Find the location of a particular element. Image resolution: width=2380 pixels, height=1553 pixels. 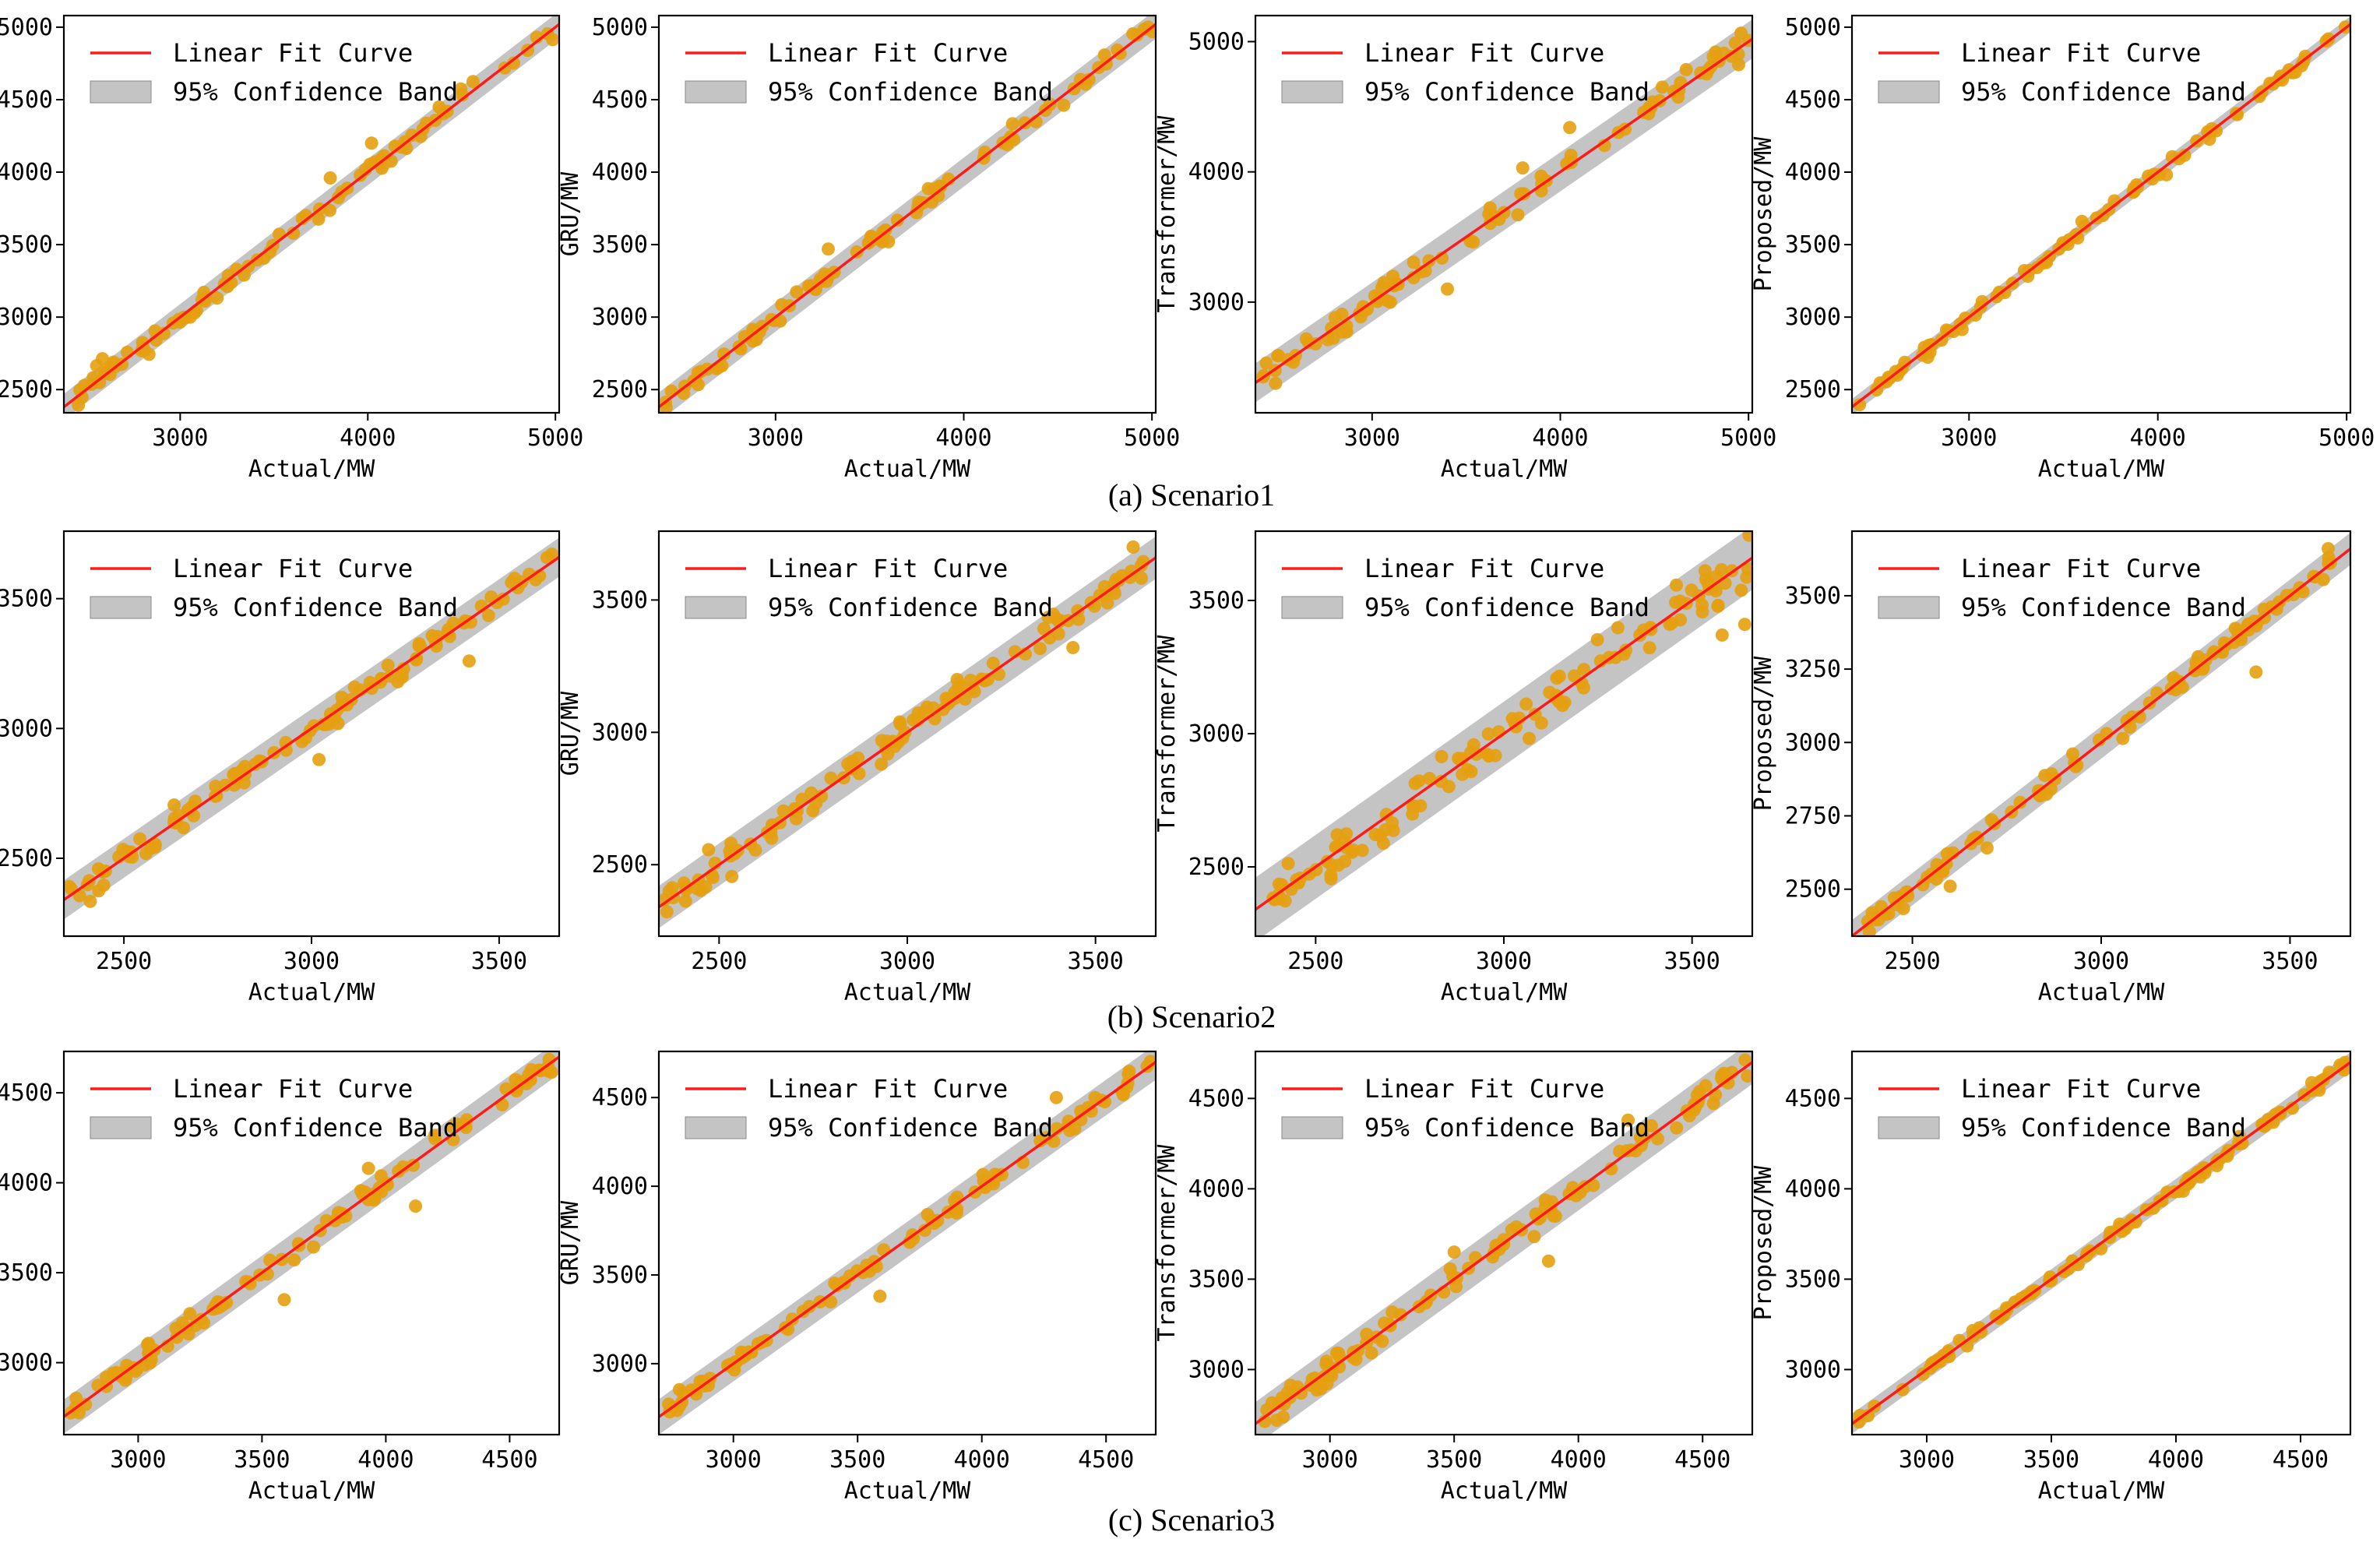

y-tick-label: 4000 is located at coordinates (1813, 1189).